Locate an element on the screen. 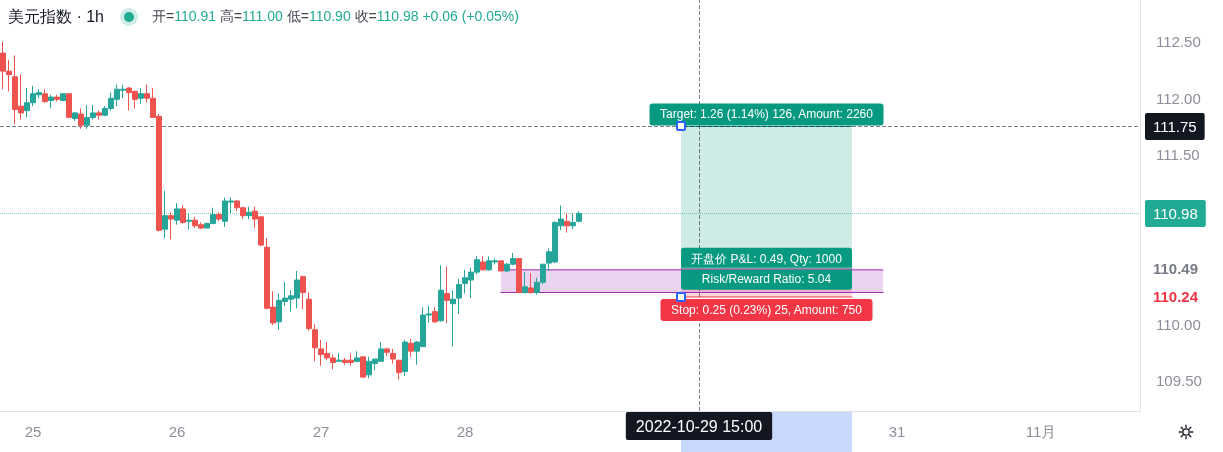 This screenshot has width=1223, height=452. ref-line-label: 110.98 is located at coordinates (1175, 213).